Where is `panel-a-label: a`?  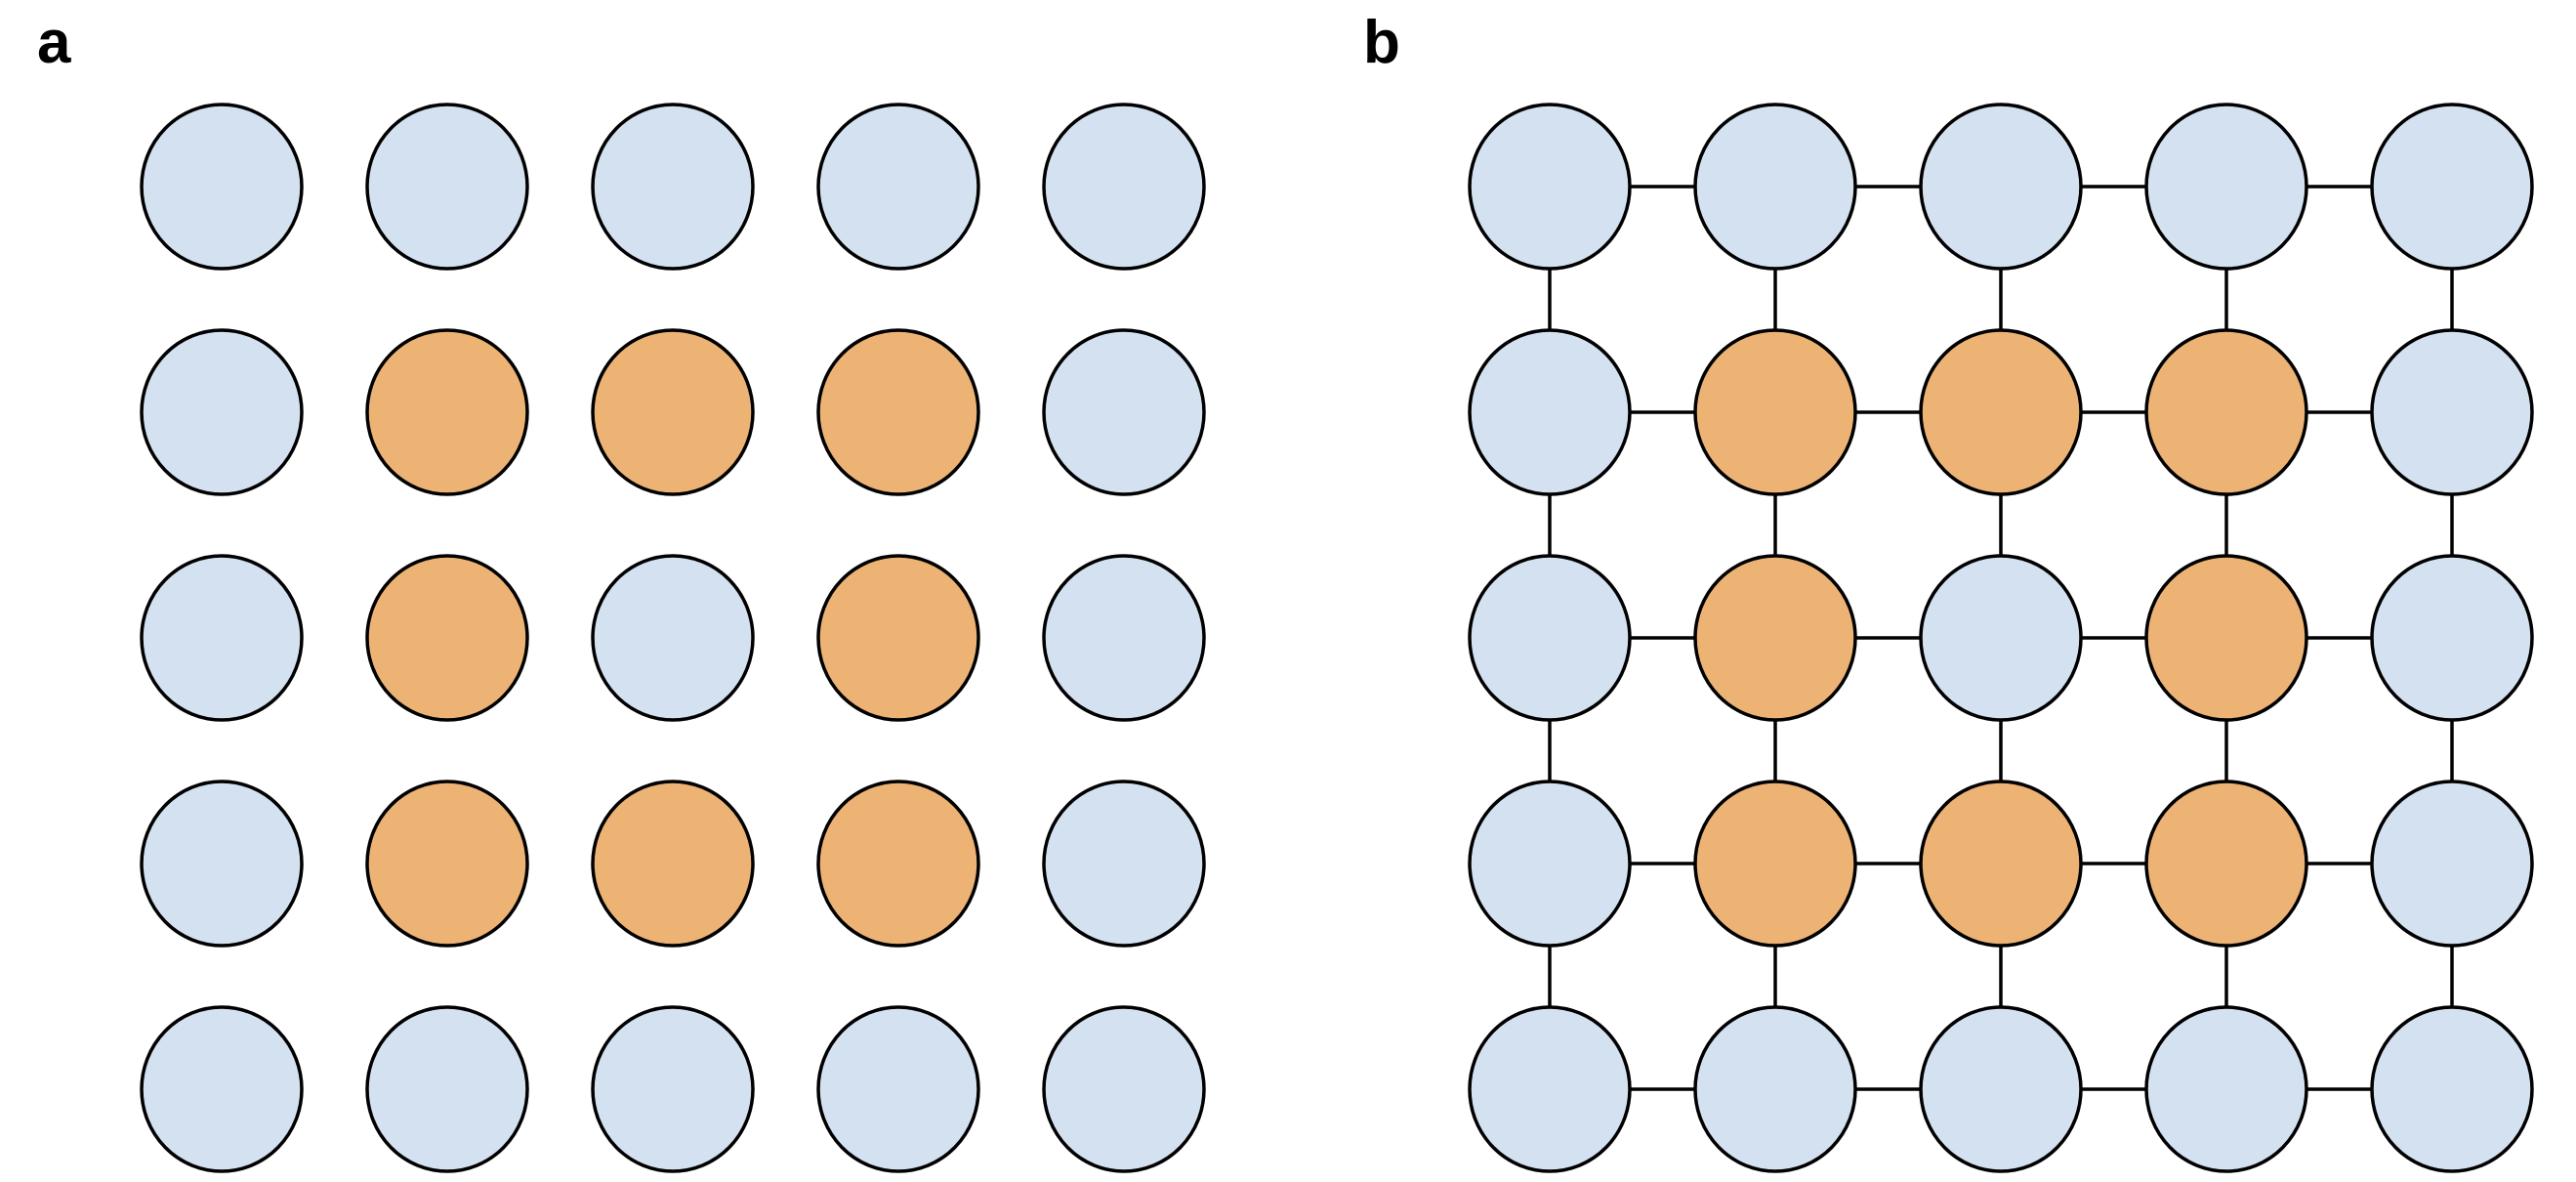
panel-a-label: a is located at coordinates (54, 43).